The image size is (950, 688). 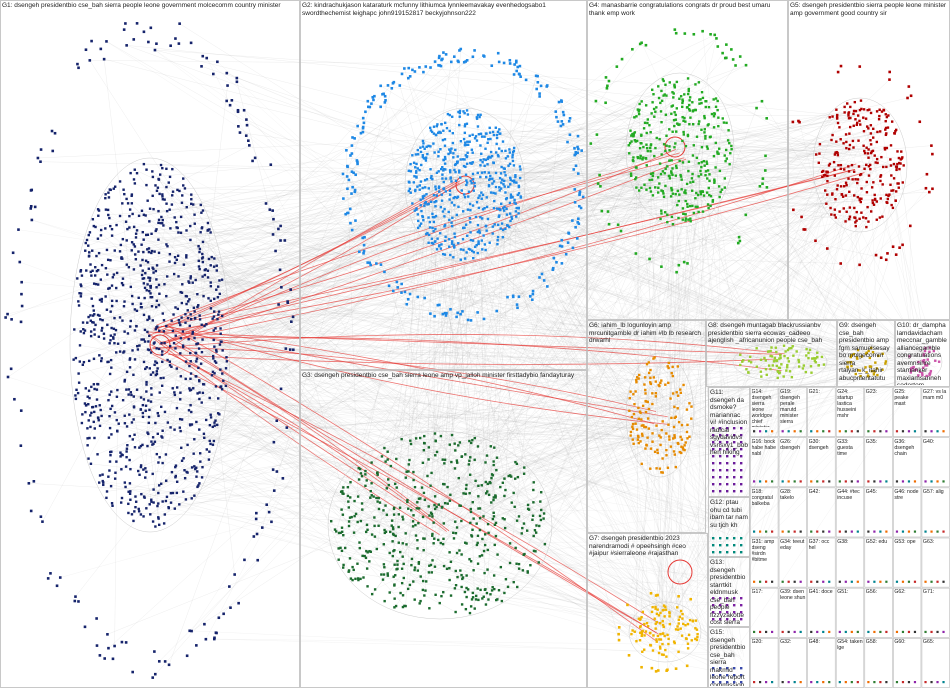 I want to click on key-edge, so click(x=471, y=359).